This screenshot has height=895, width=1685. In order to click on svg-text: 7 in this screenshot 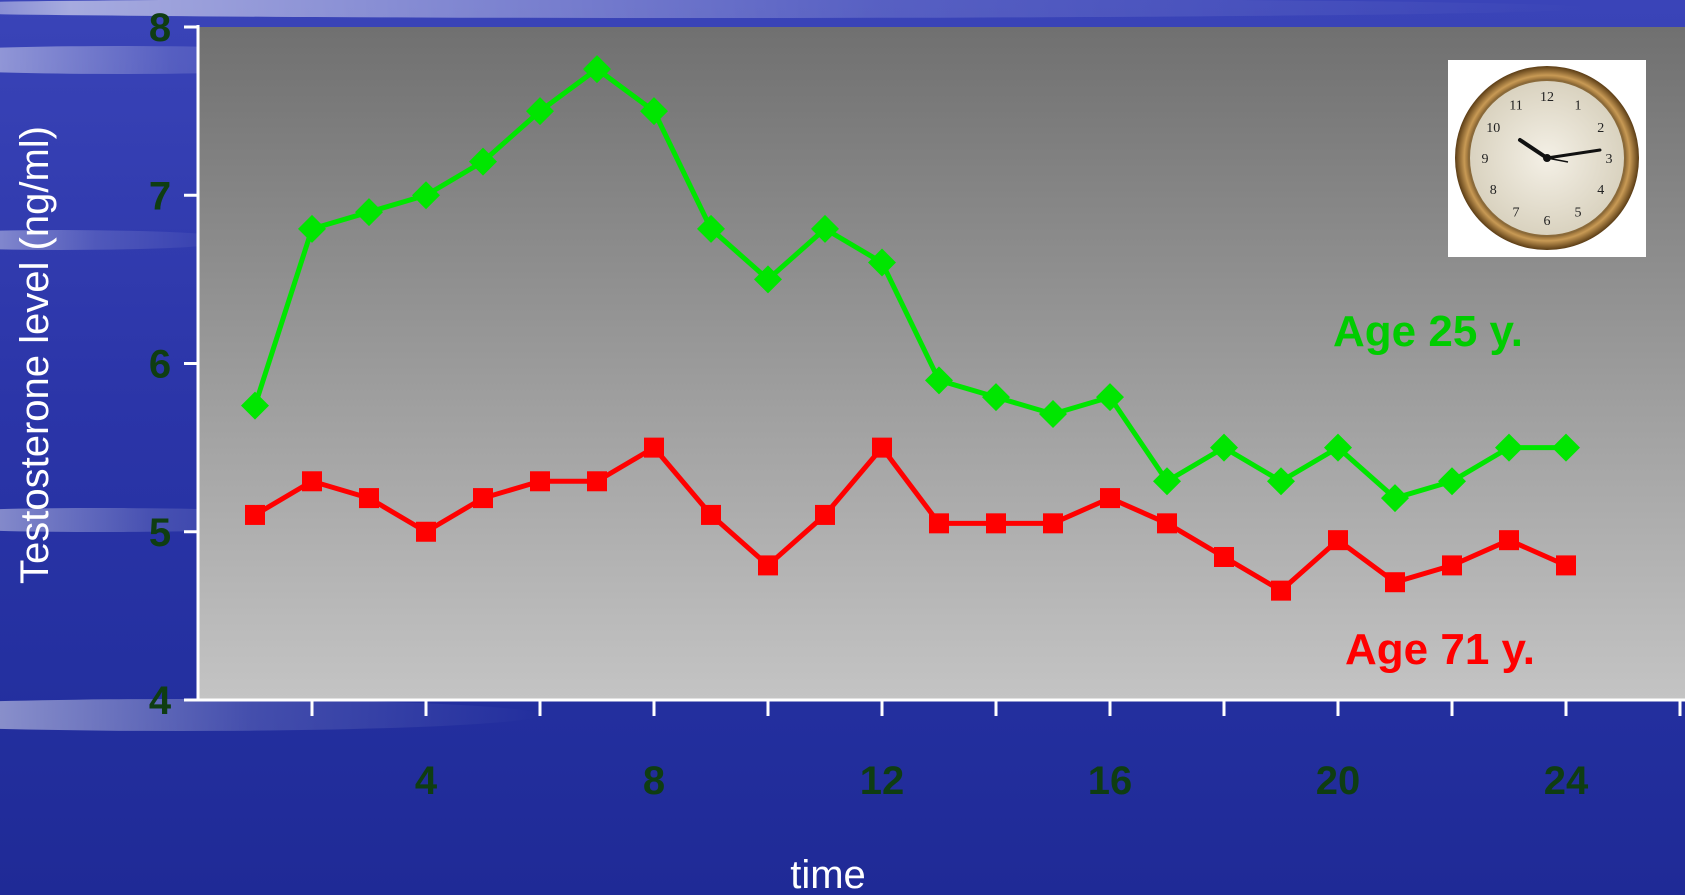, I will do `click(1516, 213)`.